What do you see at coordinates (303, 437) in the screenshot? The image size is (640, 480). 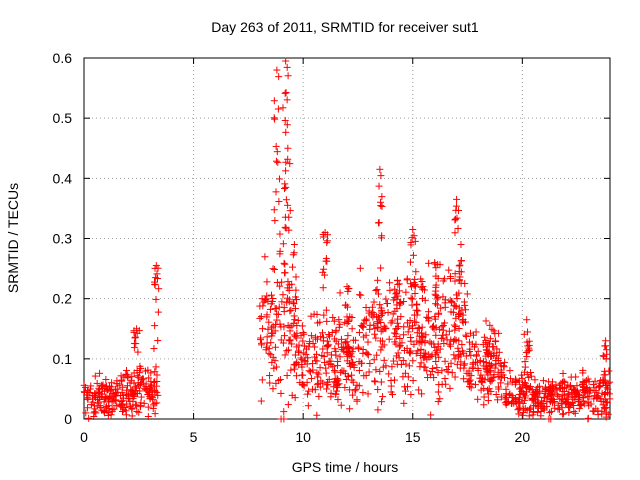 I see `x-tick-label: 10` at bounding box center [303, 437].